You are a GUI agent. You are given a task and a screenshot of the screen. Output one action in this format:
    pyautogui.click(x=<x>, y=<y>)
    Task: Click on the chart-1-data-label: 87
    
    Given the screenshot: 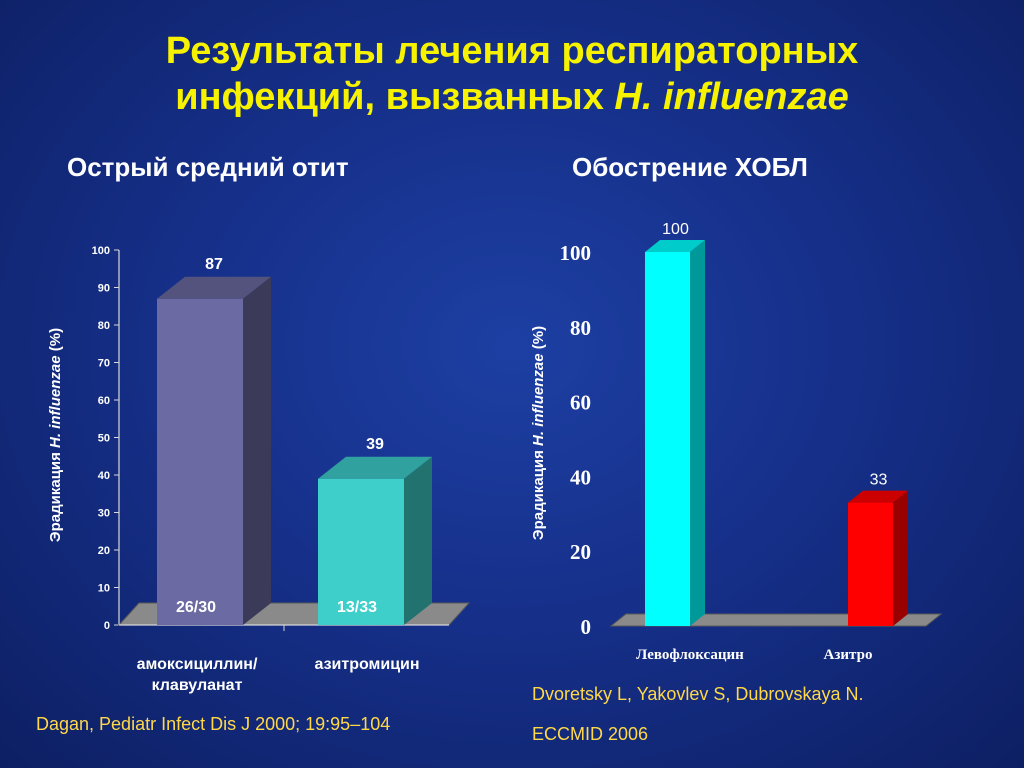 What is the action you would take?
    pyautogui.click(x=214, y=264)
    